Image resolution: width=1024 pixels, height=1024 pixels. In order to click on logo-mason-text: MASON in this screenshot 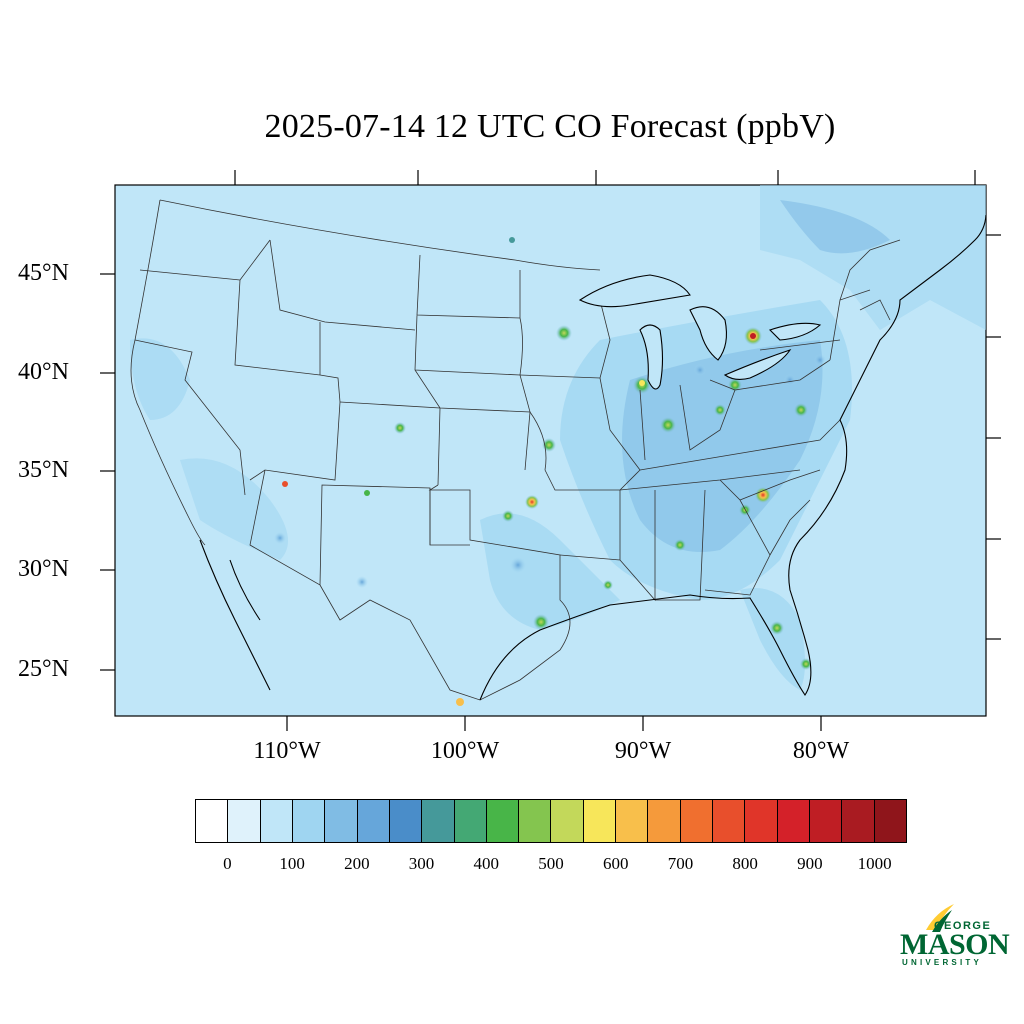, I will do `click(955, 944)`.